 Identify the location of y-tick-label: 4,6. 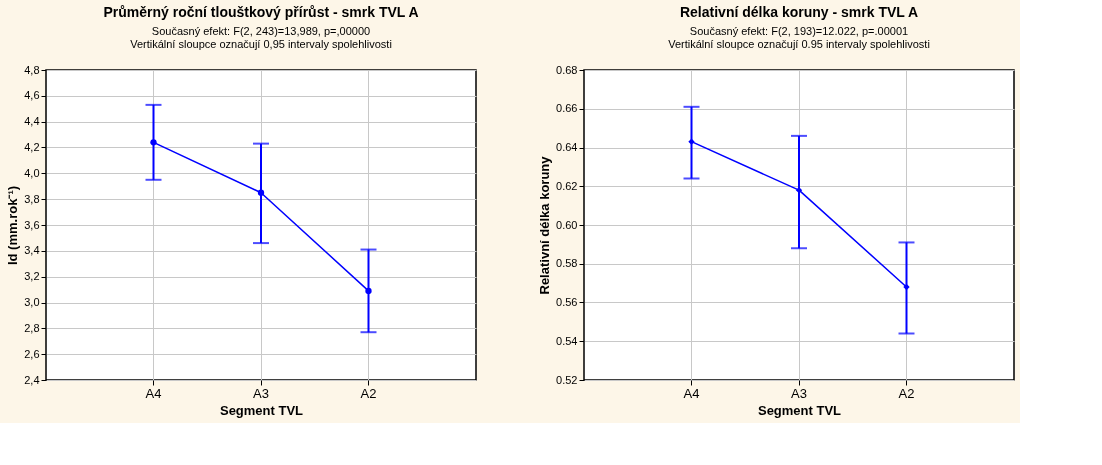
(32, 95).